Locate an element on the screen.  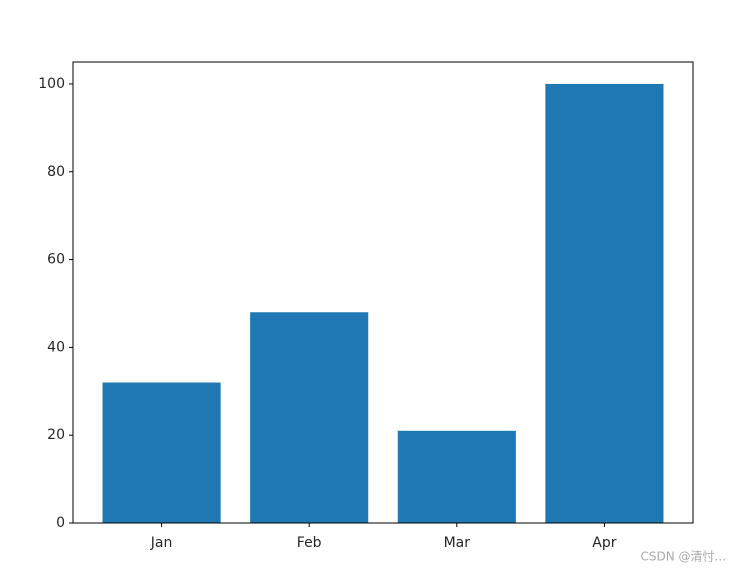
x-tick-label: Mar is located at coordinates (457, 543).